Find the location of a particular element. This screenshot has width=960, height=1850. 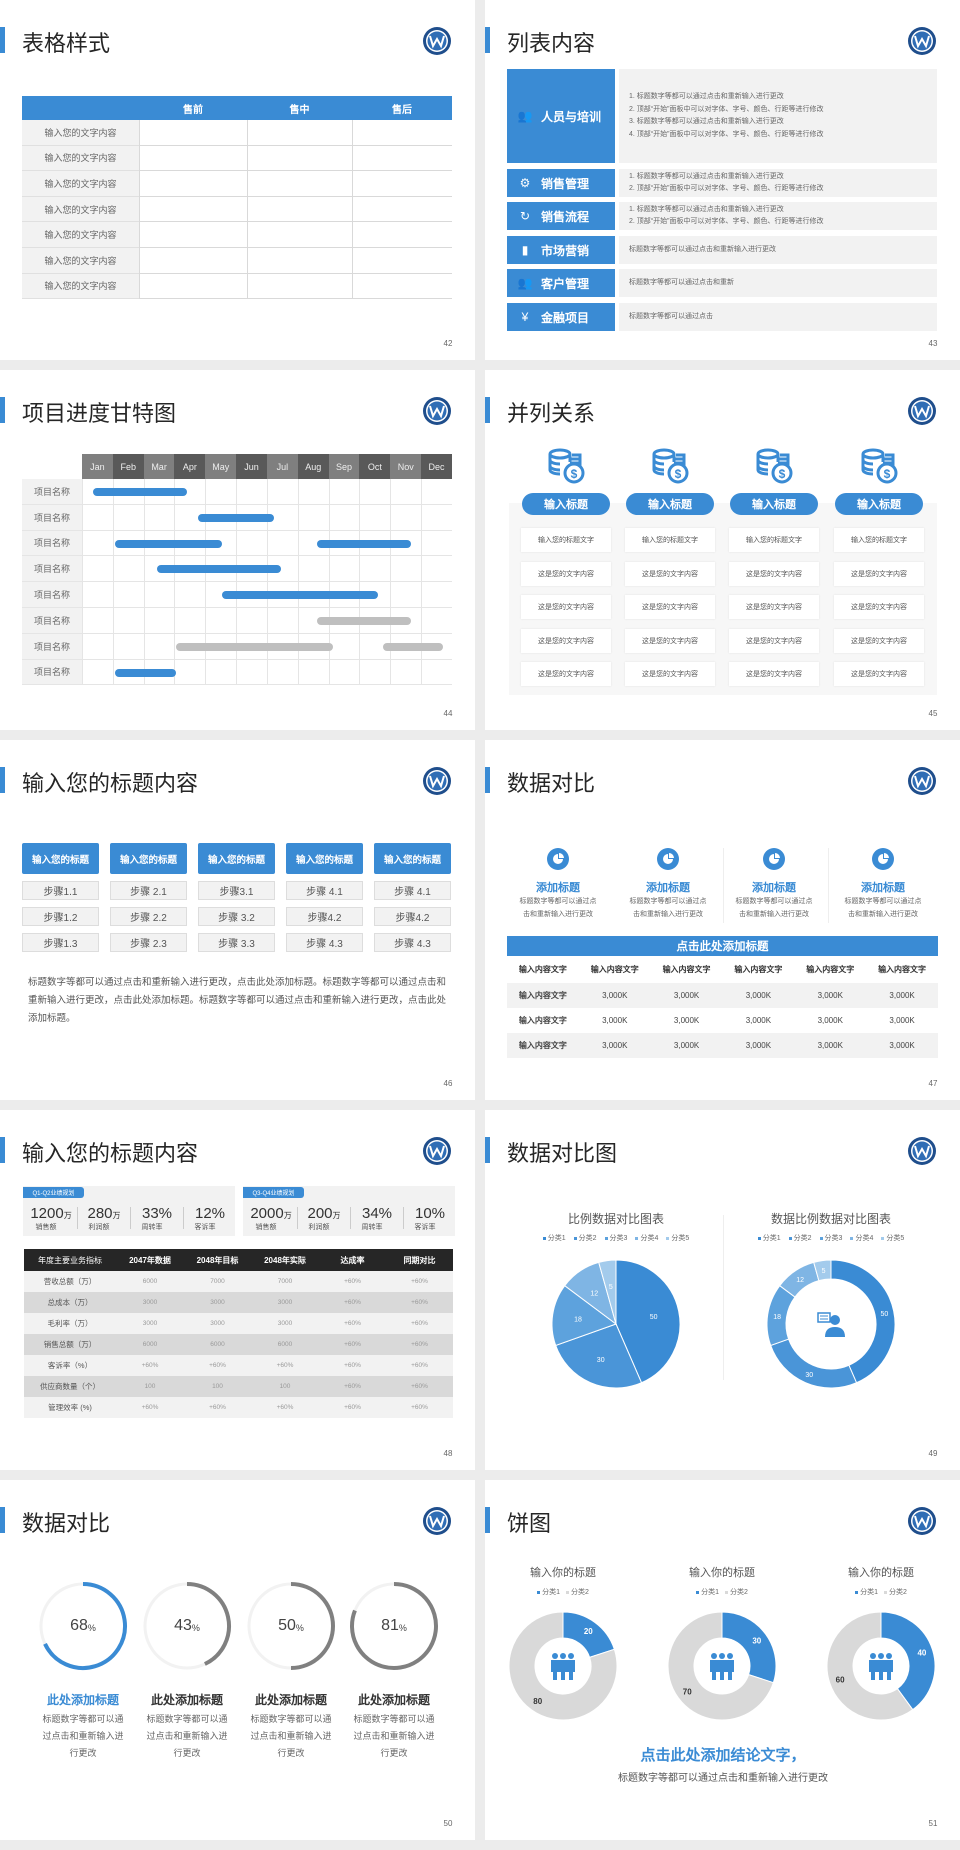

row-label: 输入您的文字内容 is located at coordinates (80, 184).